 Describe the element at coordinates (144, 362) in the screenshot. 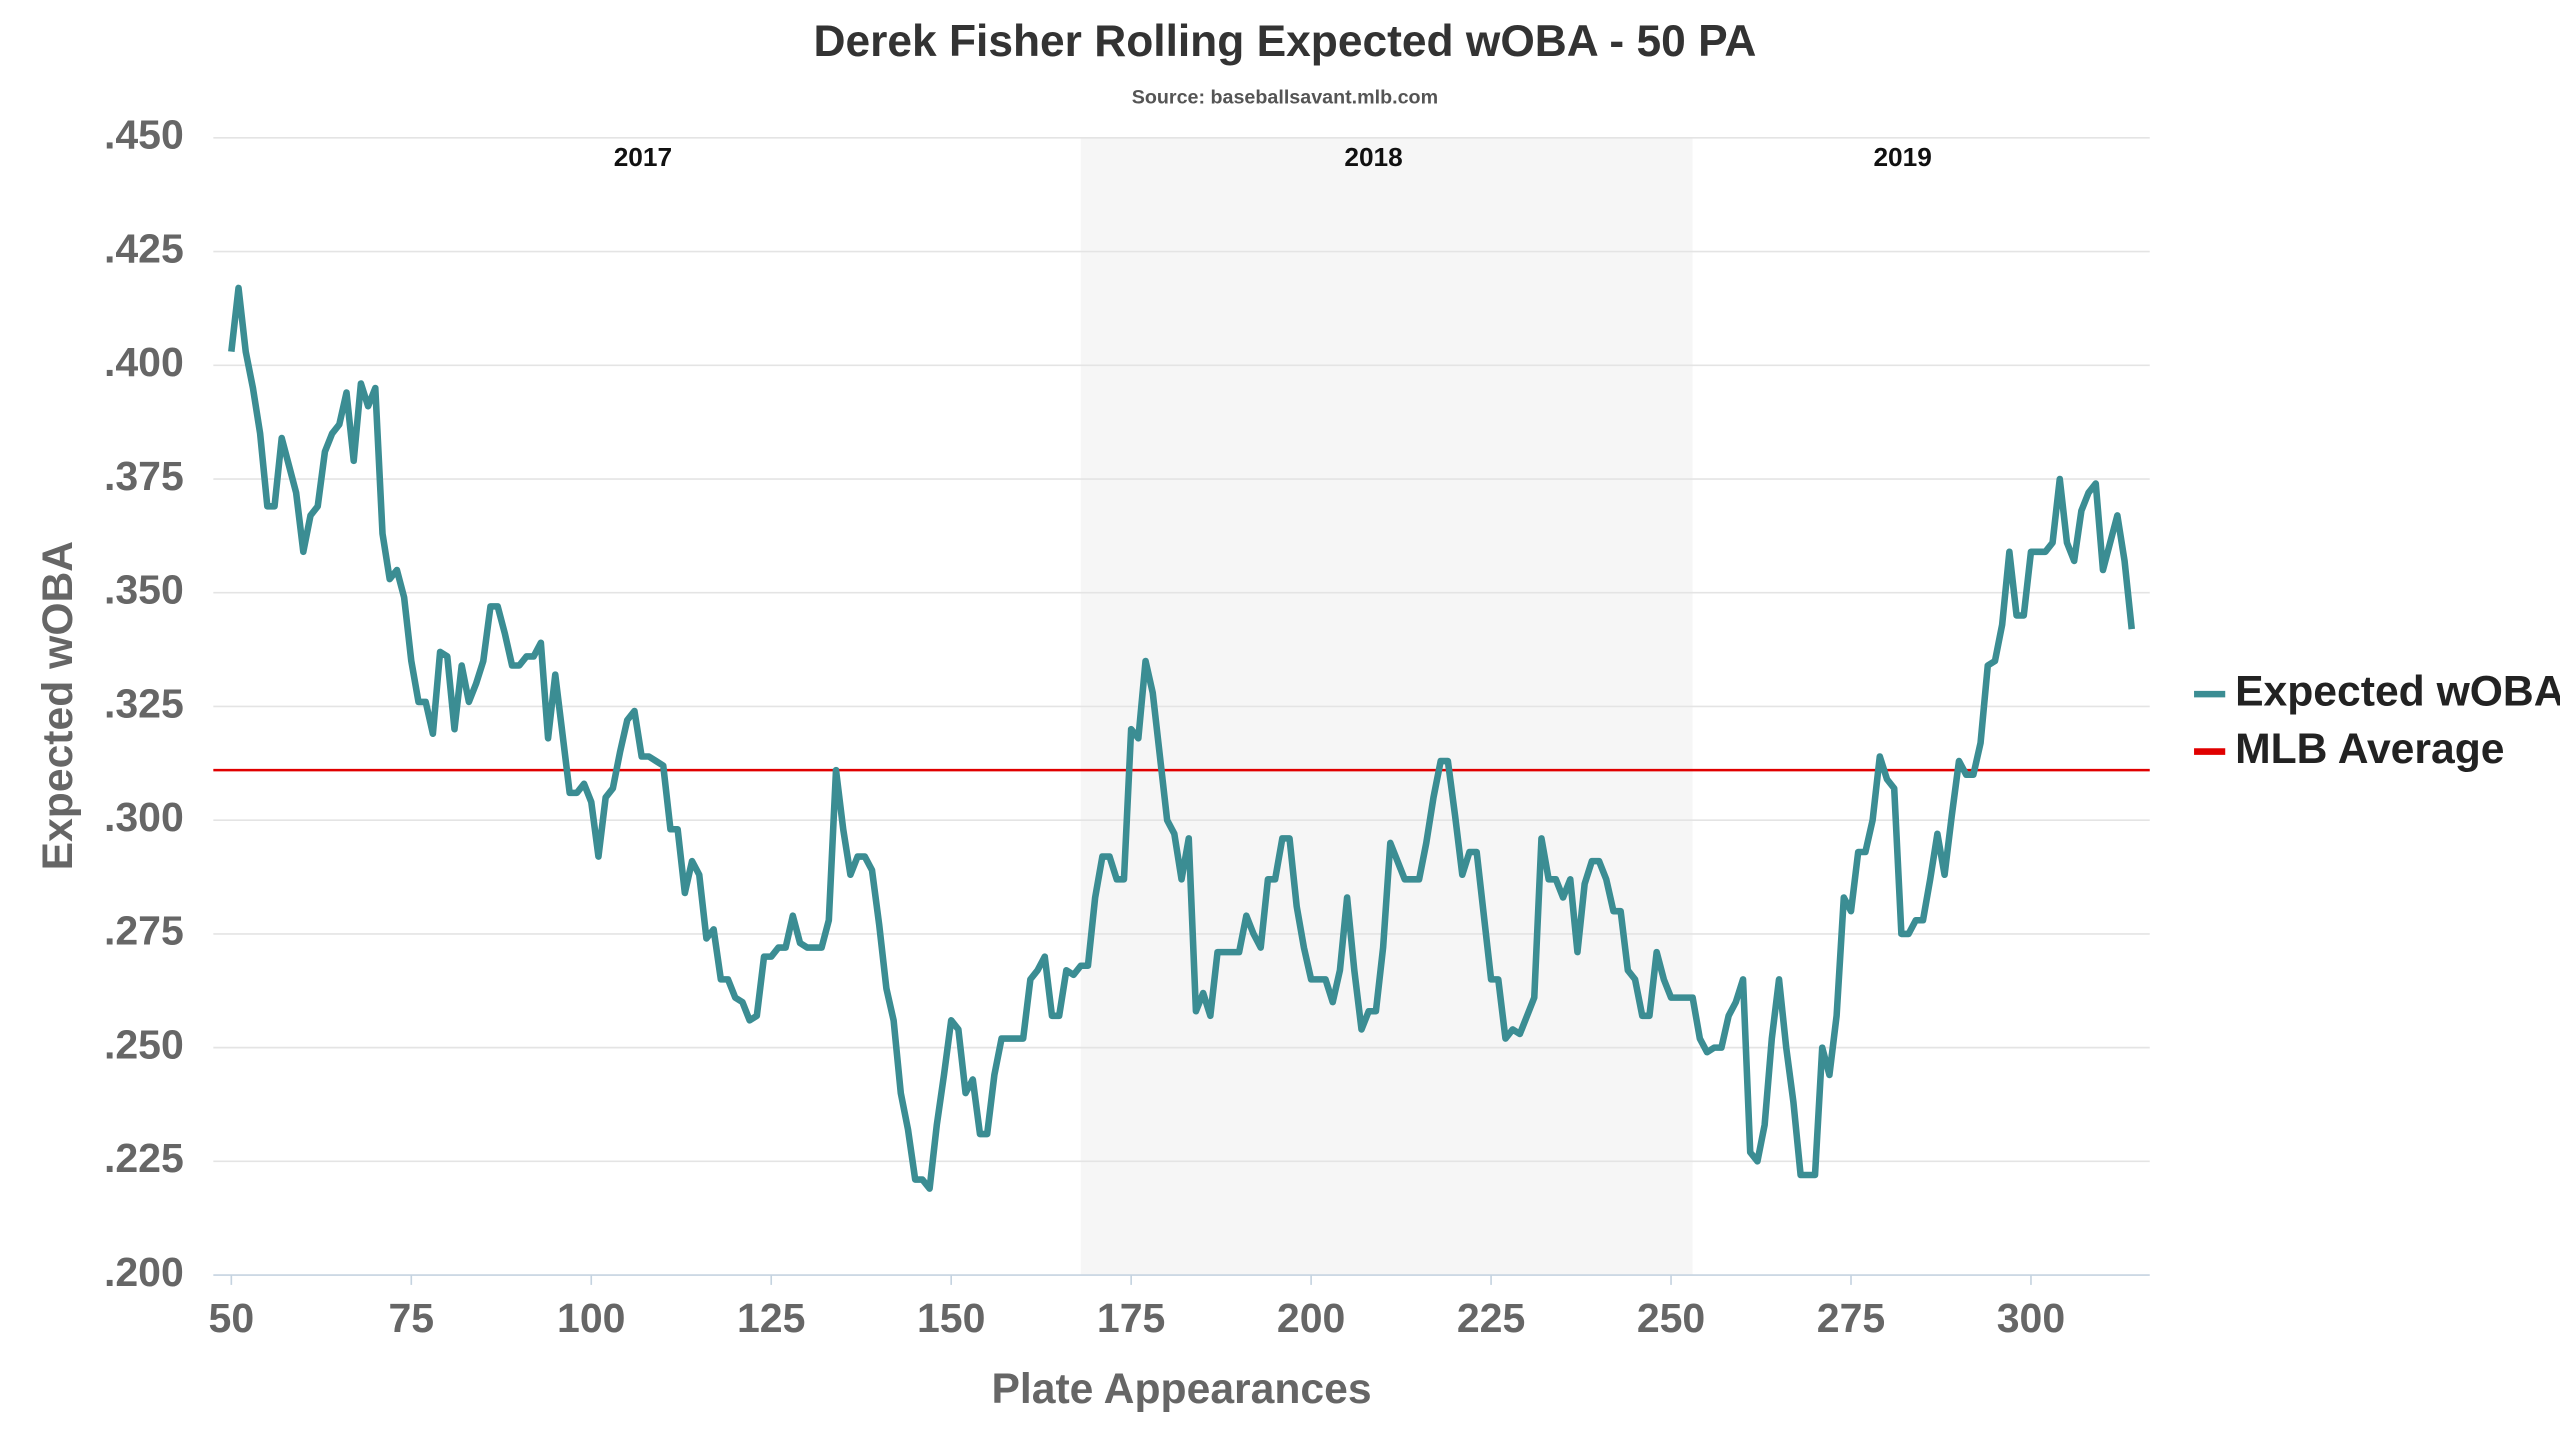

I see `y-tick-label: .400` at that location.